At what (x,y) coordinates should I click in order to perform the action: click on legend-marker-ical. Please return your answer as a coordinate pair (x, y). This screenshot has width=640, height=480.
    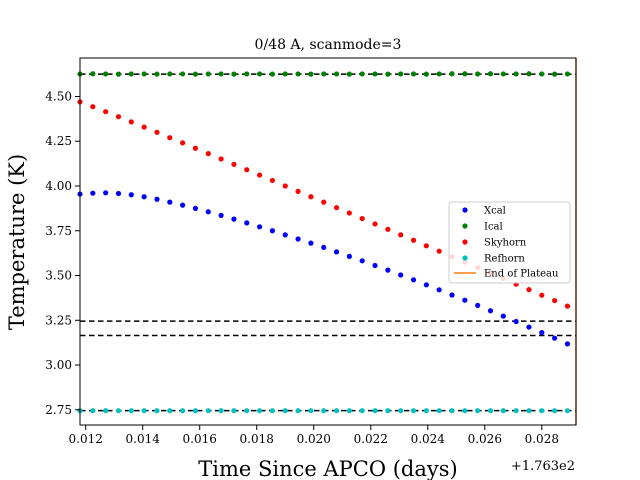
    Looking at the image, I should click on (465, 226).